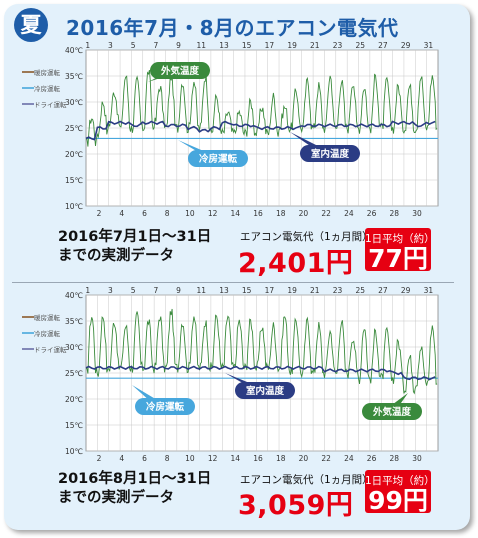 This screenshot has width=478, height=538. What do you see at coordinates (400, 239) in the screenshot?
I see `july-avg-label: 1日平均（約）` at bounding box center [400, 239].